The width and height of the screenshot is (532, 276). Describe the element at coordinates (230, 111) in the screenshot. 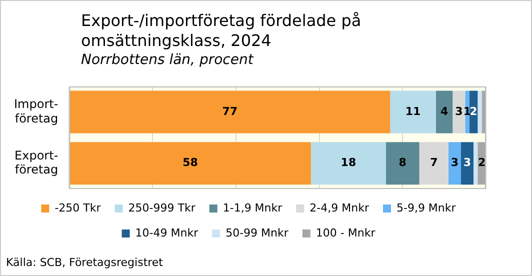

I see `data-label: 77` at that location.